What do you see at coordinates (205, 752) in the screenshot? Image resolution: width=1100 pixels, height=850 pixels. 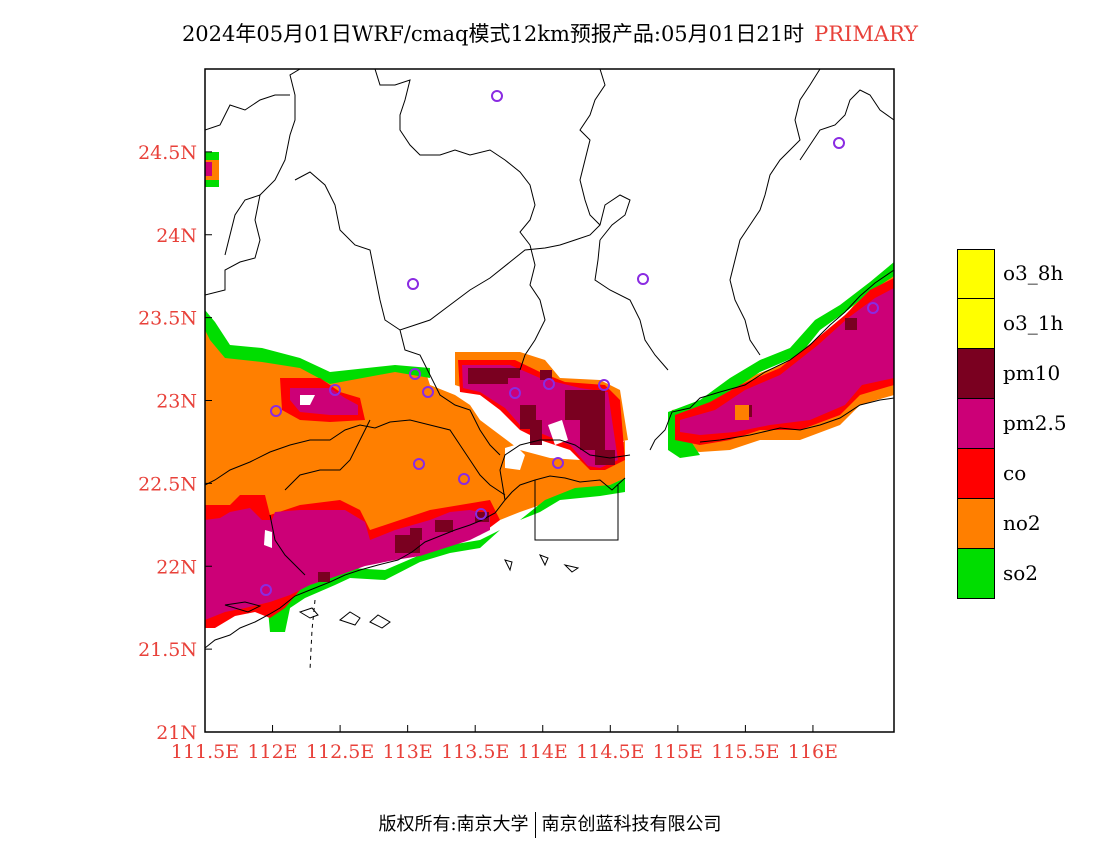 I see `x-tick-label: 111.5E` at bounding box center [205, 752].